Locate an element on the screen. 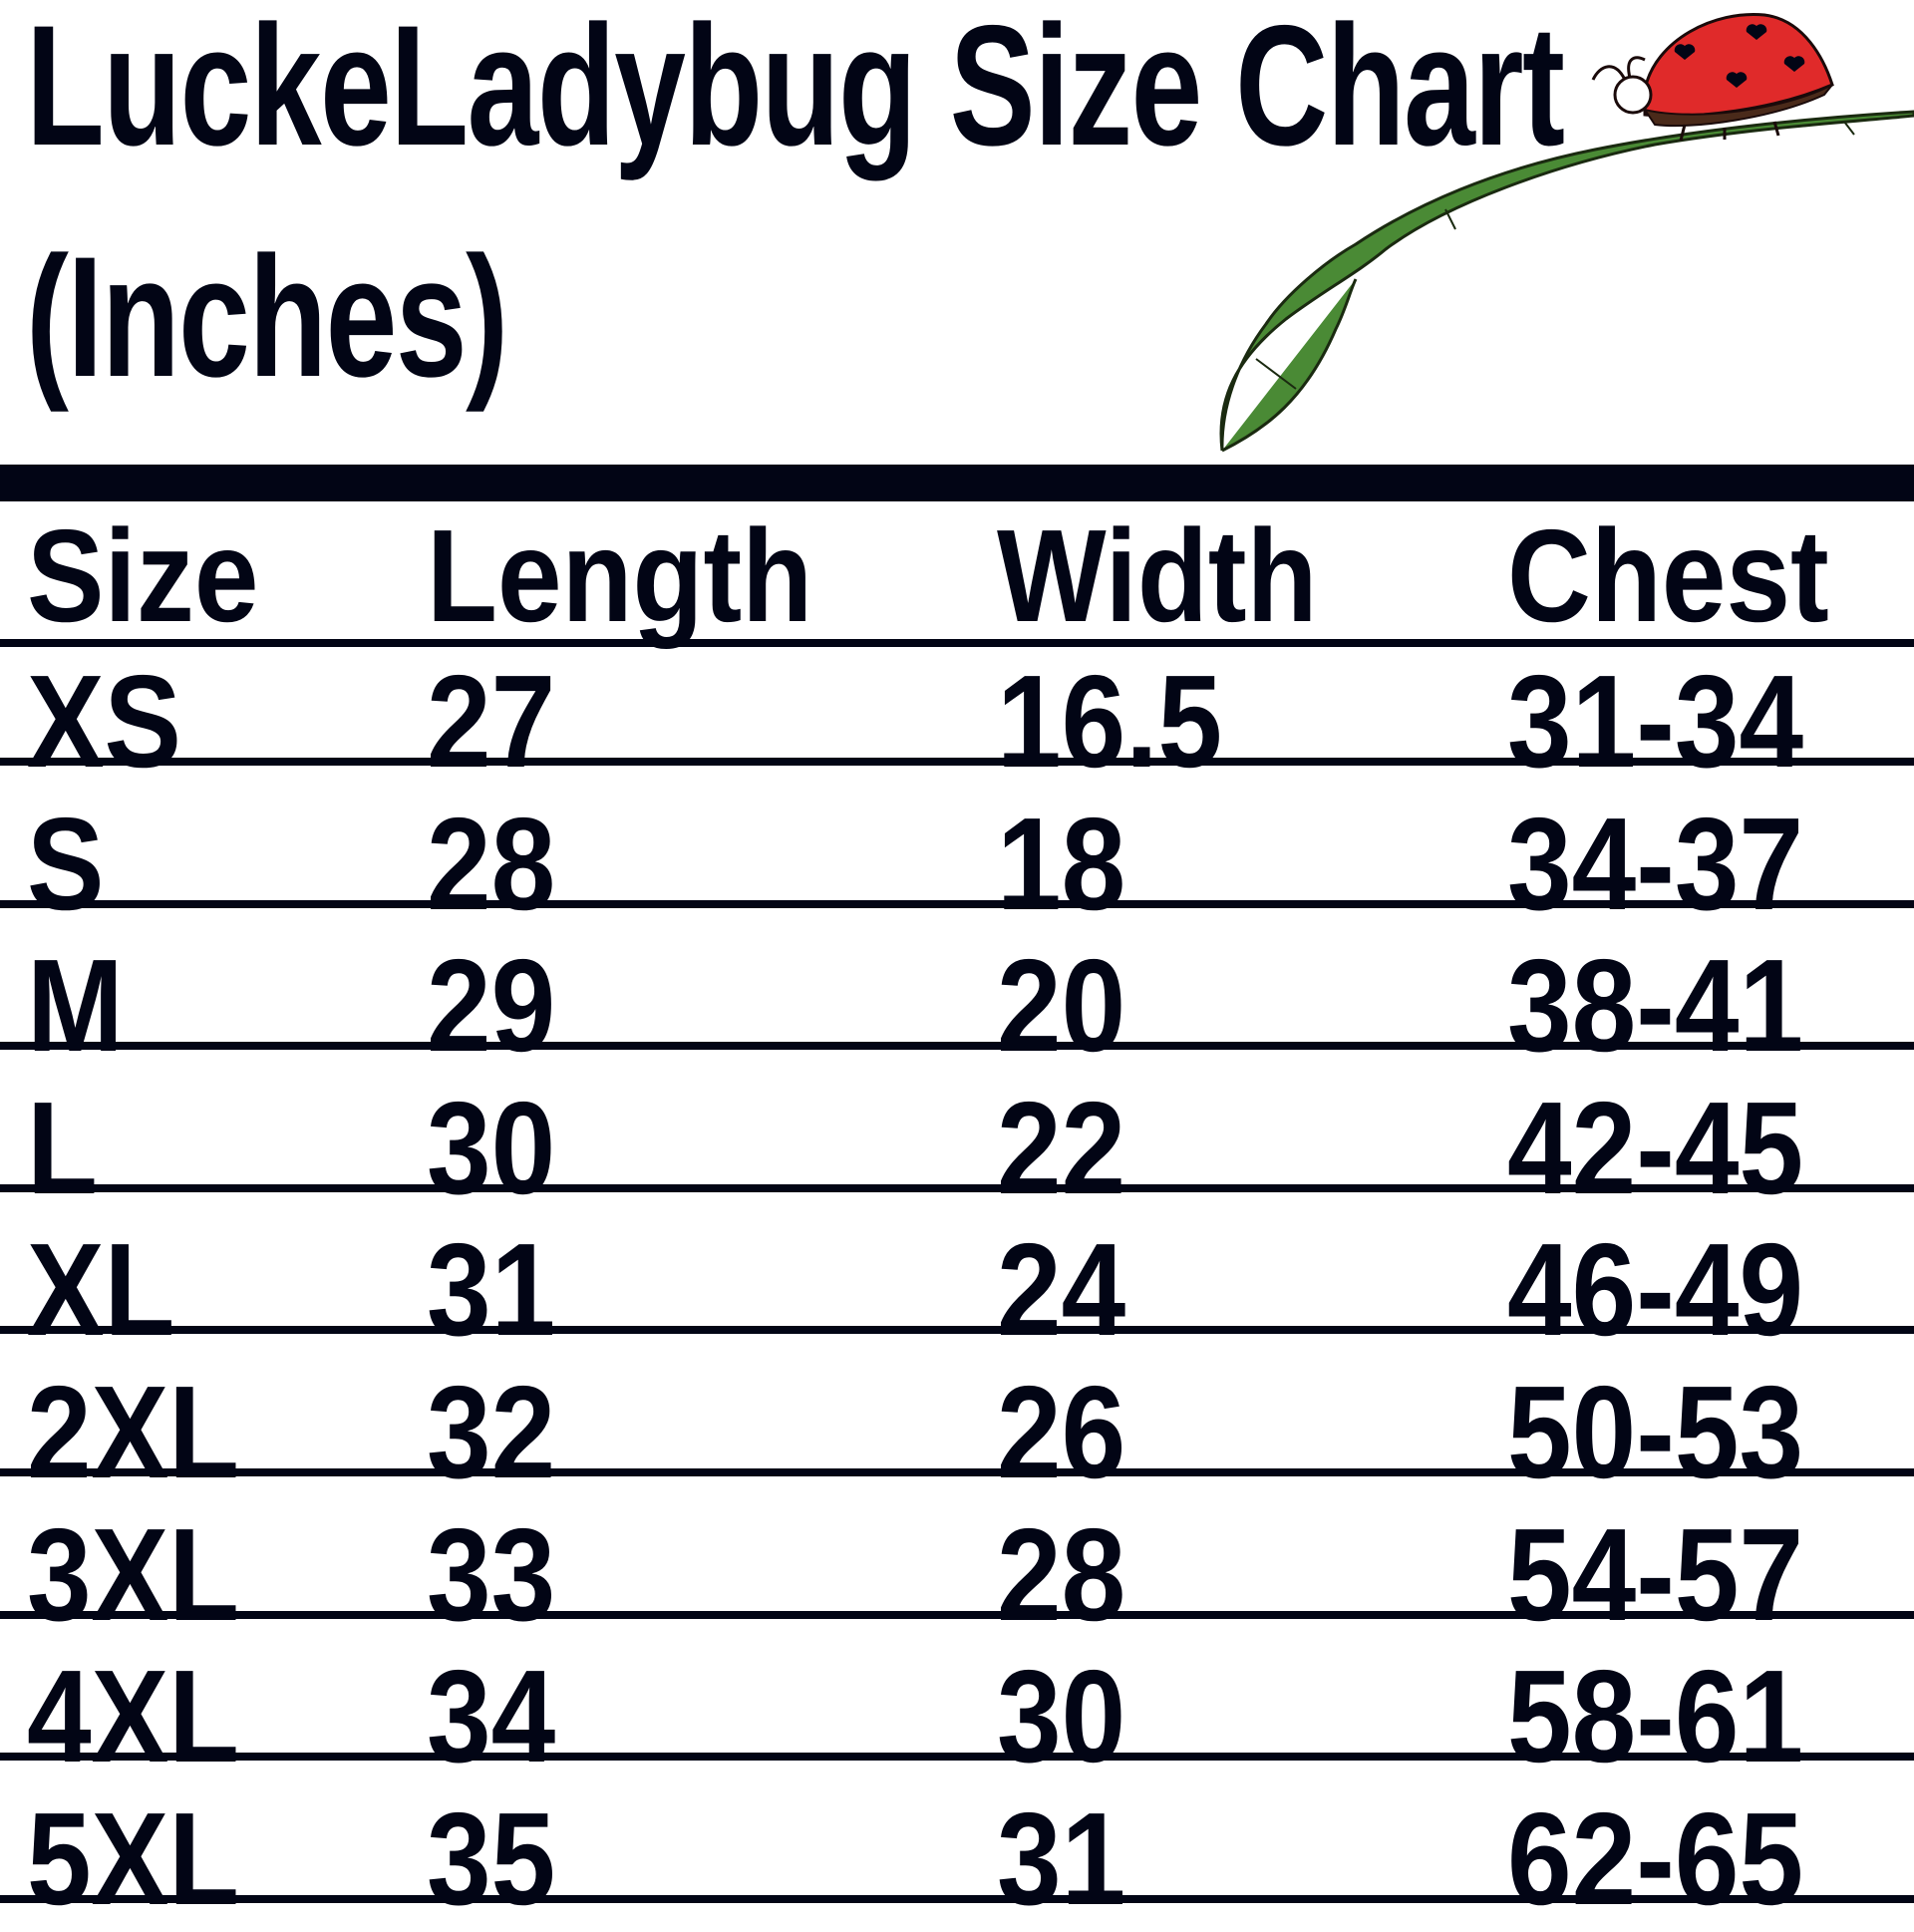 The width and height of the screenshot is (1914, 1932). cell-size: 3XL is located at coordinates (133, 1574).